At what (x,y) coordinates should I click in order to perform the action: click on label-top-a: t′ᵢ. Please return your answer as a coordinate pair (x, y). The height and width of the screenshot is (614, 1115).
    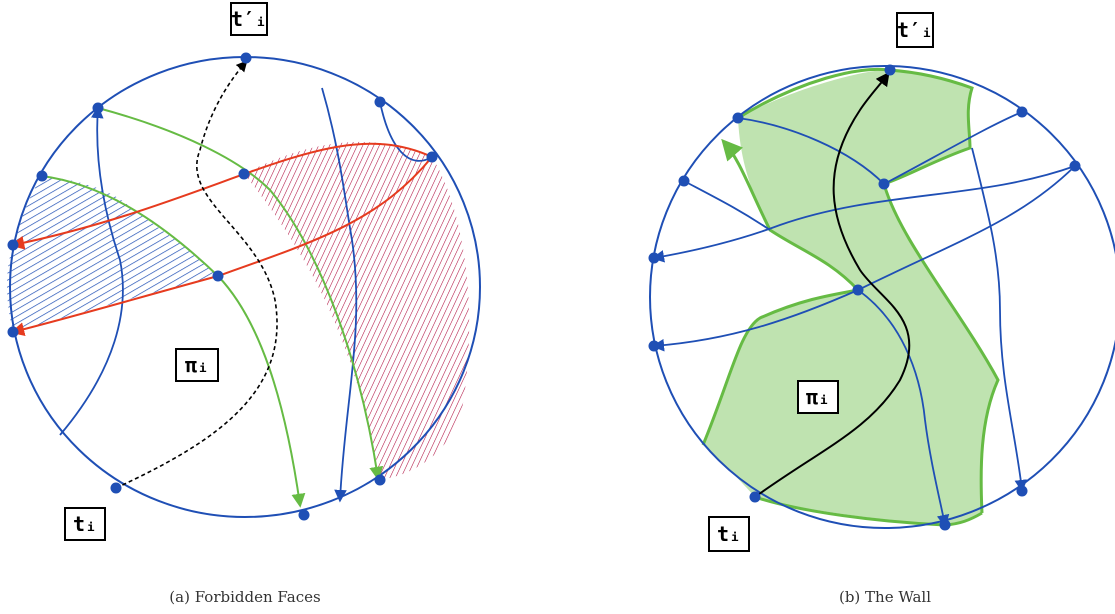
    Looking at the image, I should click on (249, 19).